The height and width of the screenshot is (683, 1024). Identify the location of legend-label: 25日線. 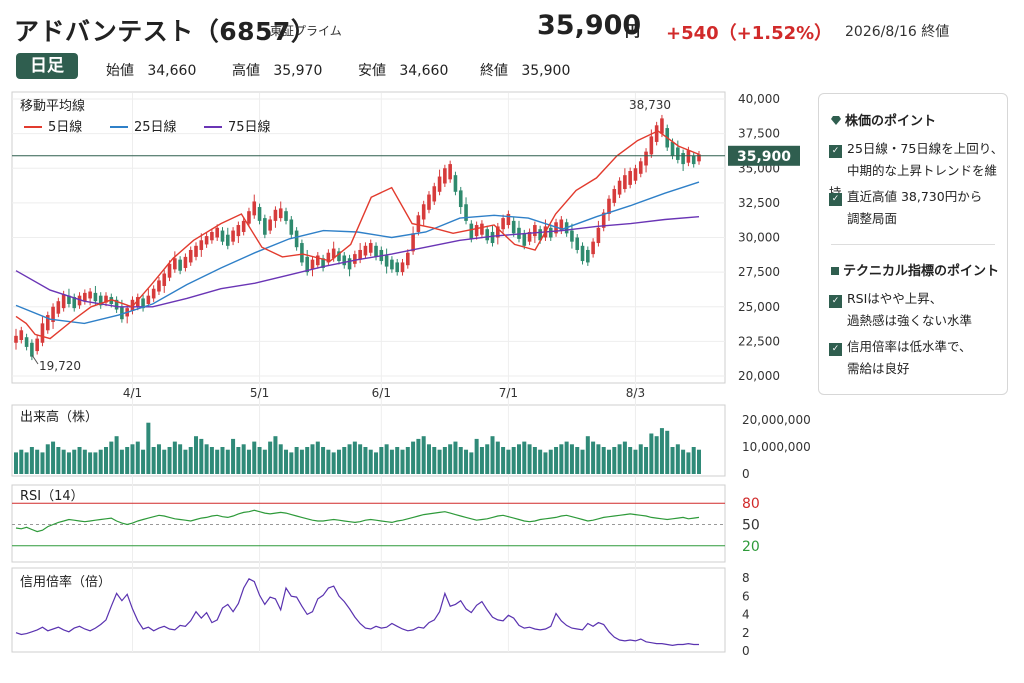
(155, 127).